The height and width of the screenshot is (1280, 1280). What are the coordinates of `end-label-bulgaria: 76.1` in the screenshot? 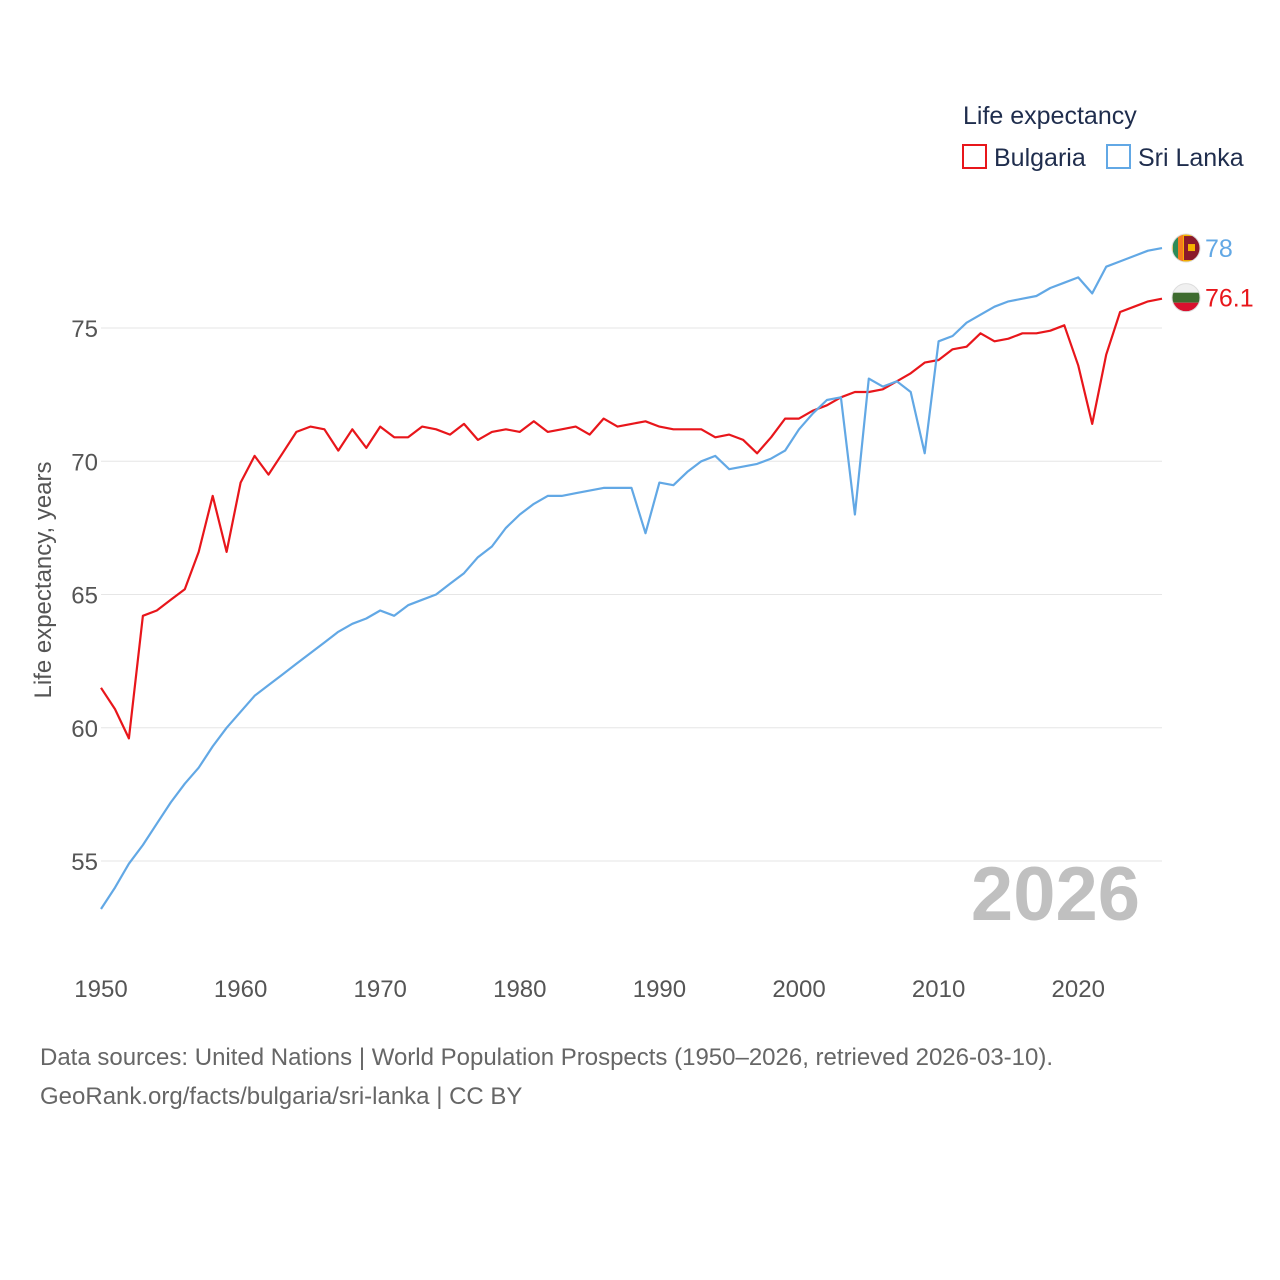 It's located at (1229, 299).